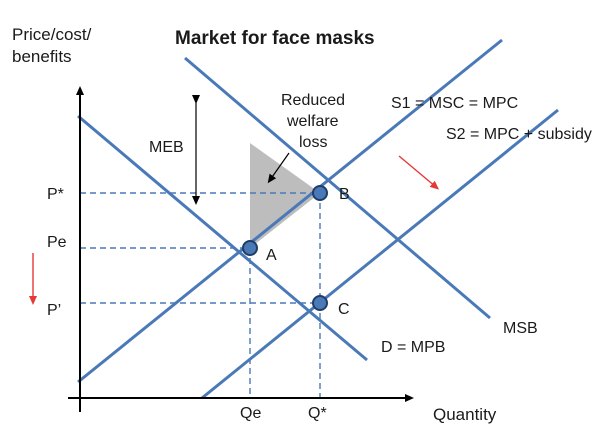 This screenshot has width=616, height=441. I want to click on welfare-loss-area, so click(285, 195).